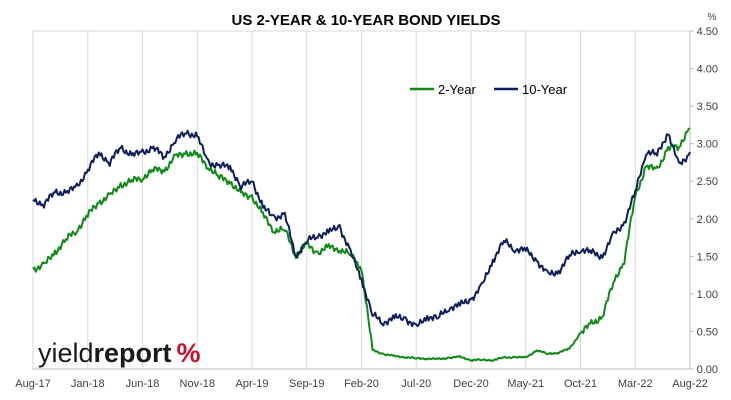 Image resolution: width=731 pixels, height=400 pixels. Describe the element at coordinates (545, 89) in the screenshot. I see `legend-label-10-year: 10-Year` at that location.